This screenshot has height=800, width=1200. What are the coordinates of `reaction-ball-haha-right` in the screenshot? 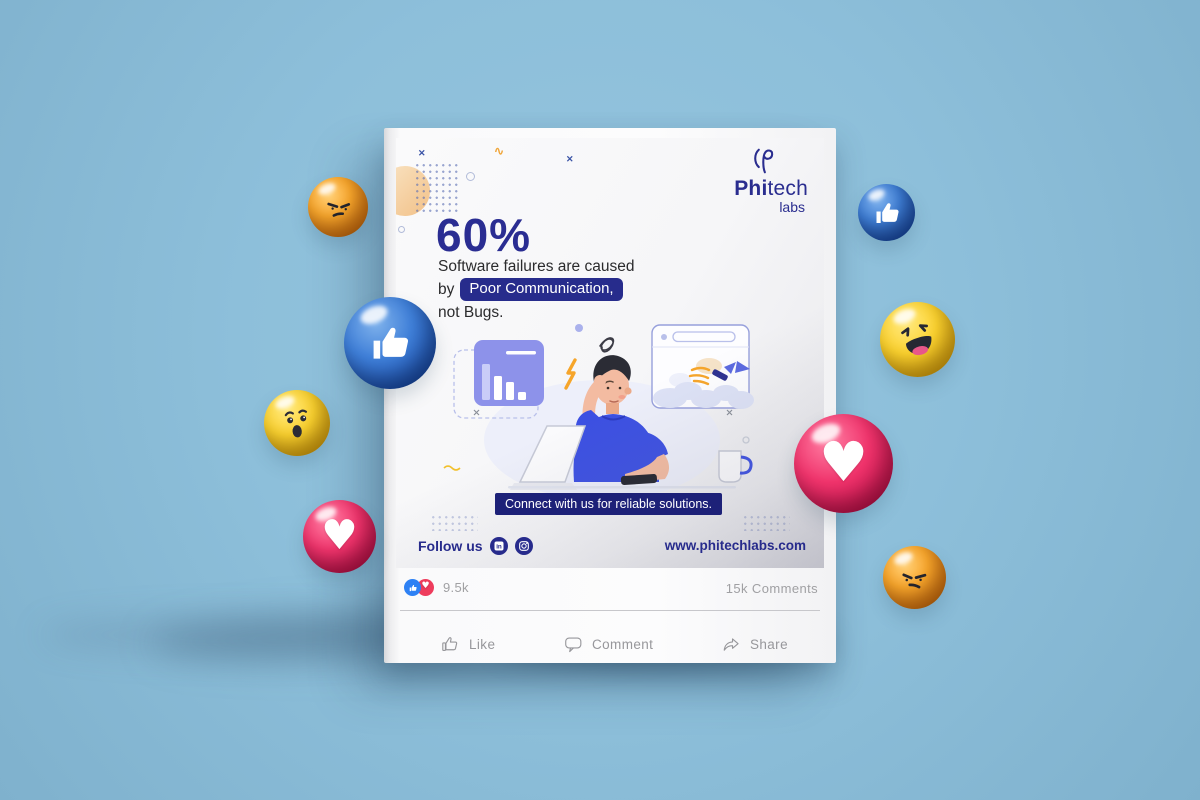 It's located at (917, 339).